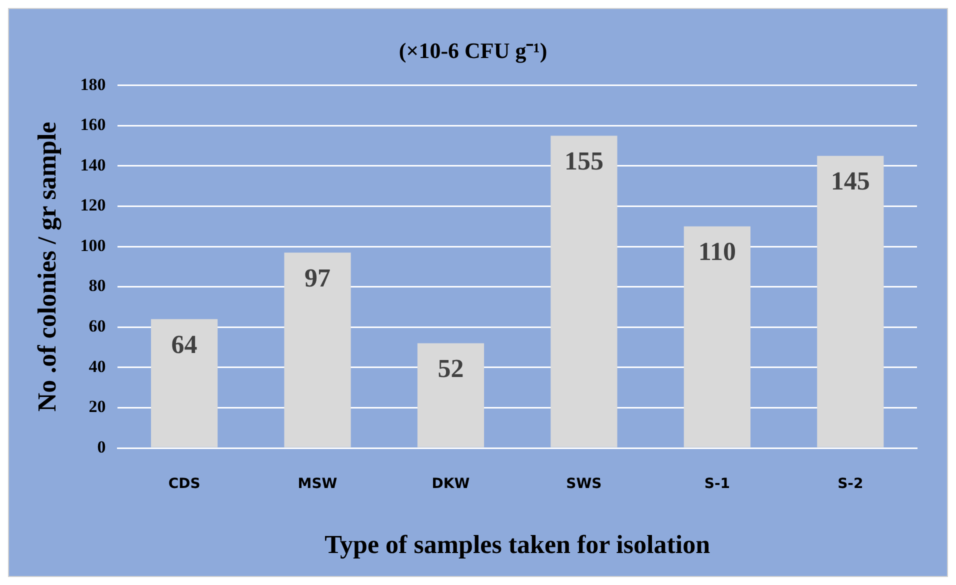  I want to click on y-tick-label: 100, so click(93, 245).